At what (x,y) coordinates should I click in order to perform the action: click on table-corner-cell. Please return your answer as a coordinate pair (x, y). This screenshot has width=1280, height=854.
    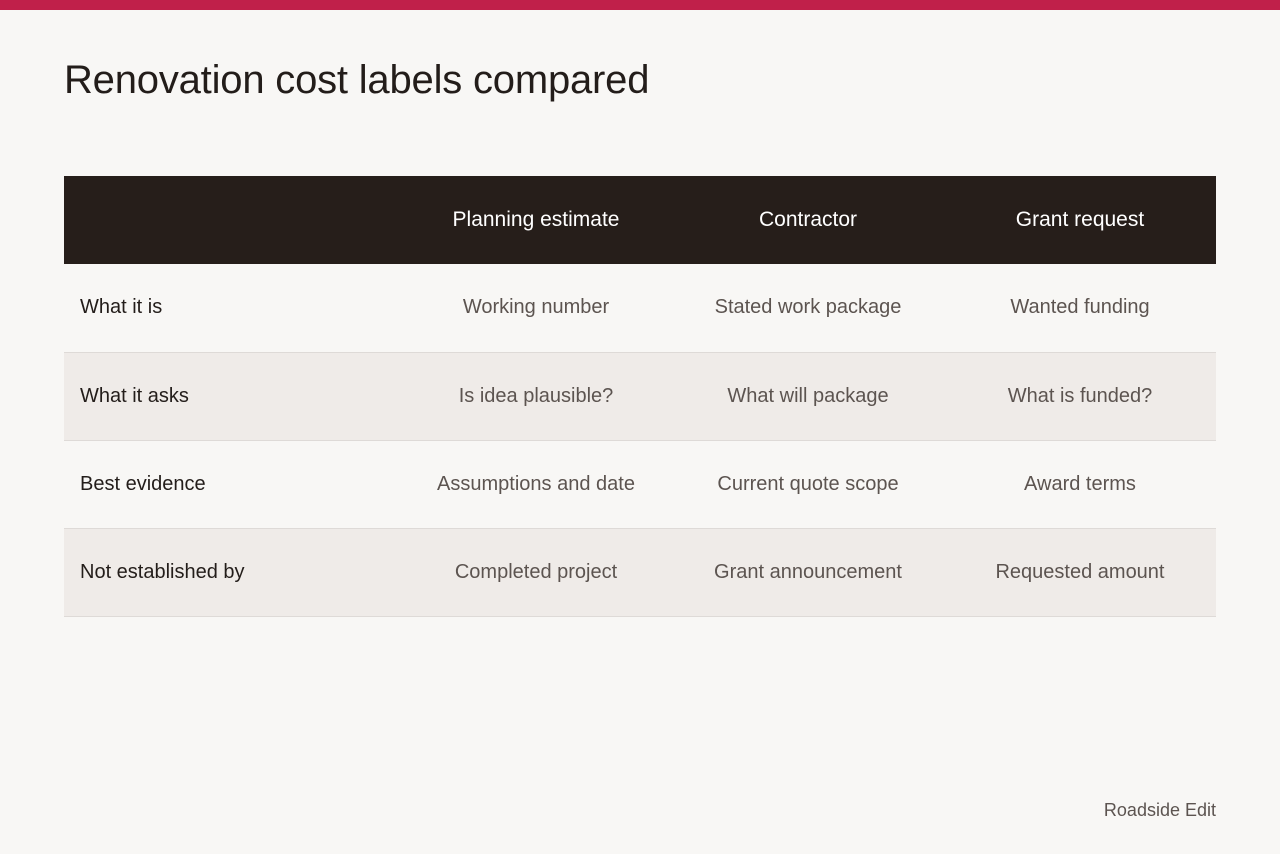
    Looking at the image, I should click on (232, 220).